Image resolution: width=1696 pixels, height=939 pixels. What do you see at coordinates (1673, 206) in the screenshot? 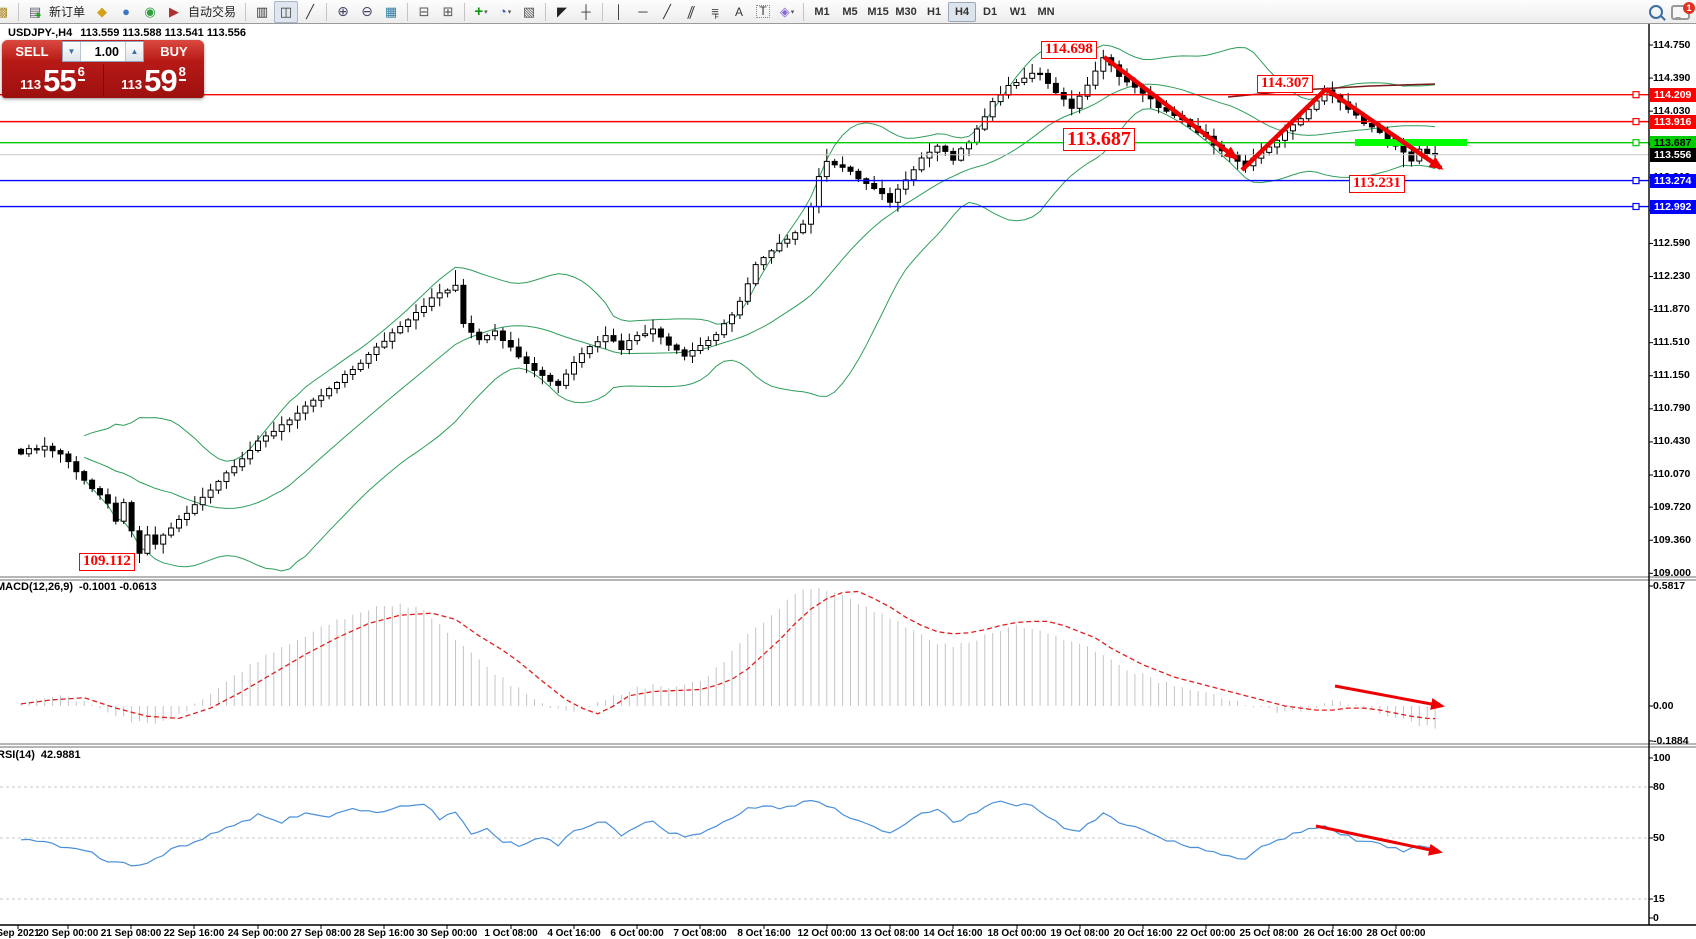
I see `hline-price-tag: 112.992` at bounding box center [1673, 206].